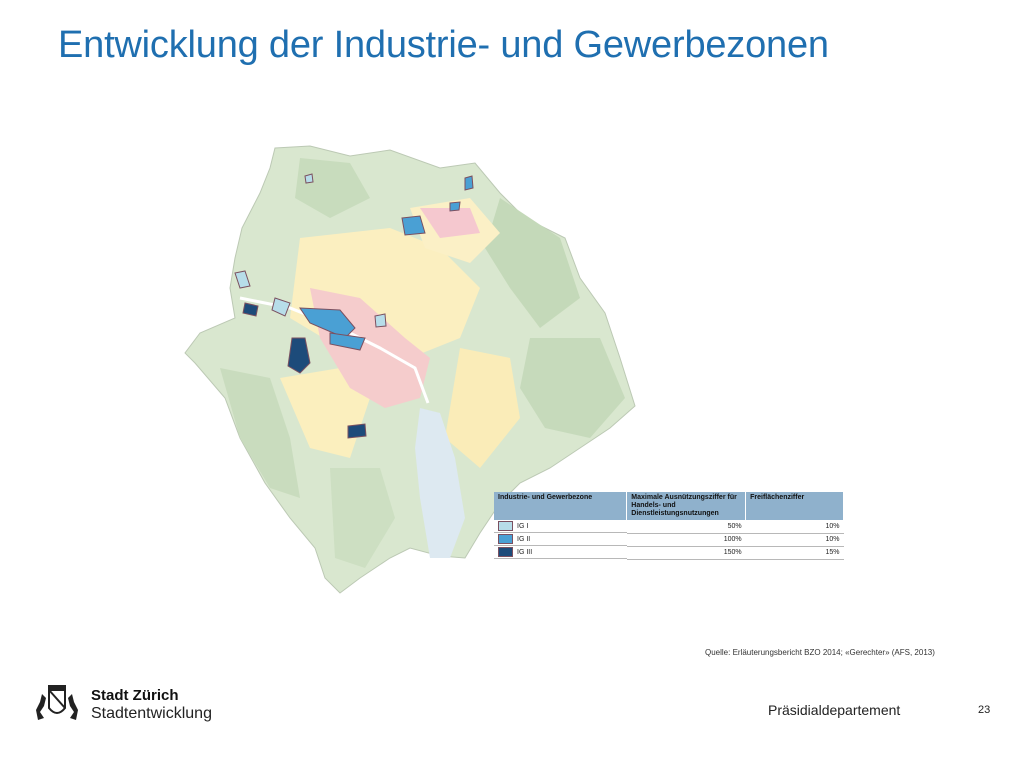  I want to click on legend-header-freiflaeche: Freiflächenziffer, so click(794, 506).